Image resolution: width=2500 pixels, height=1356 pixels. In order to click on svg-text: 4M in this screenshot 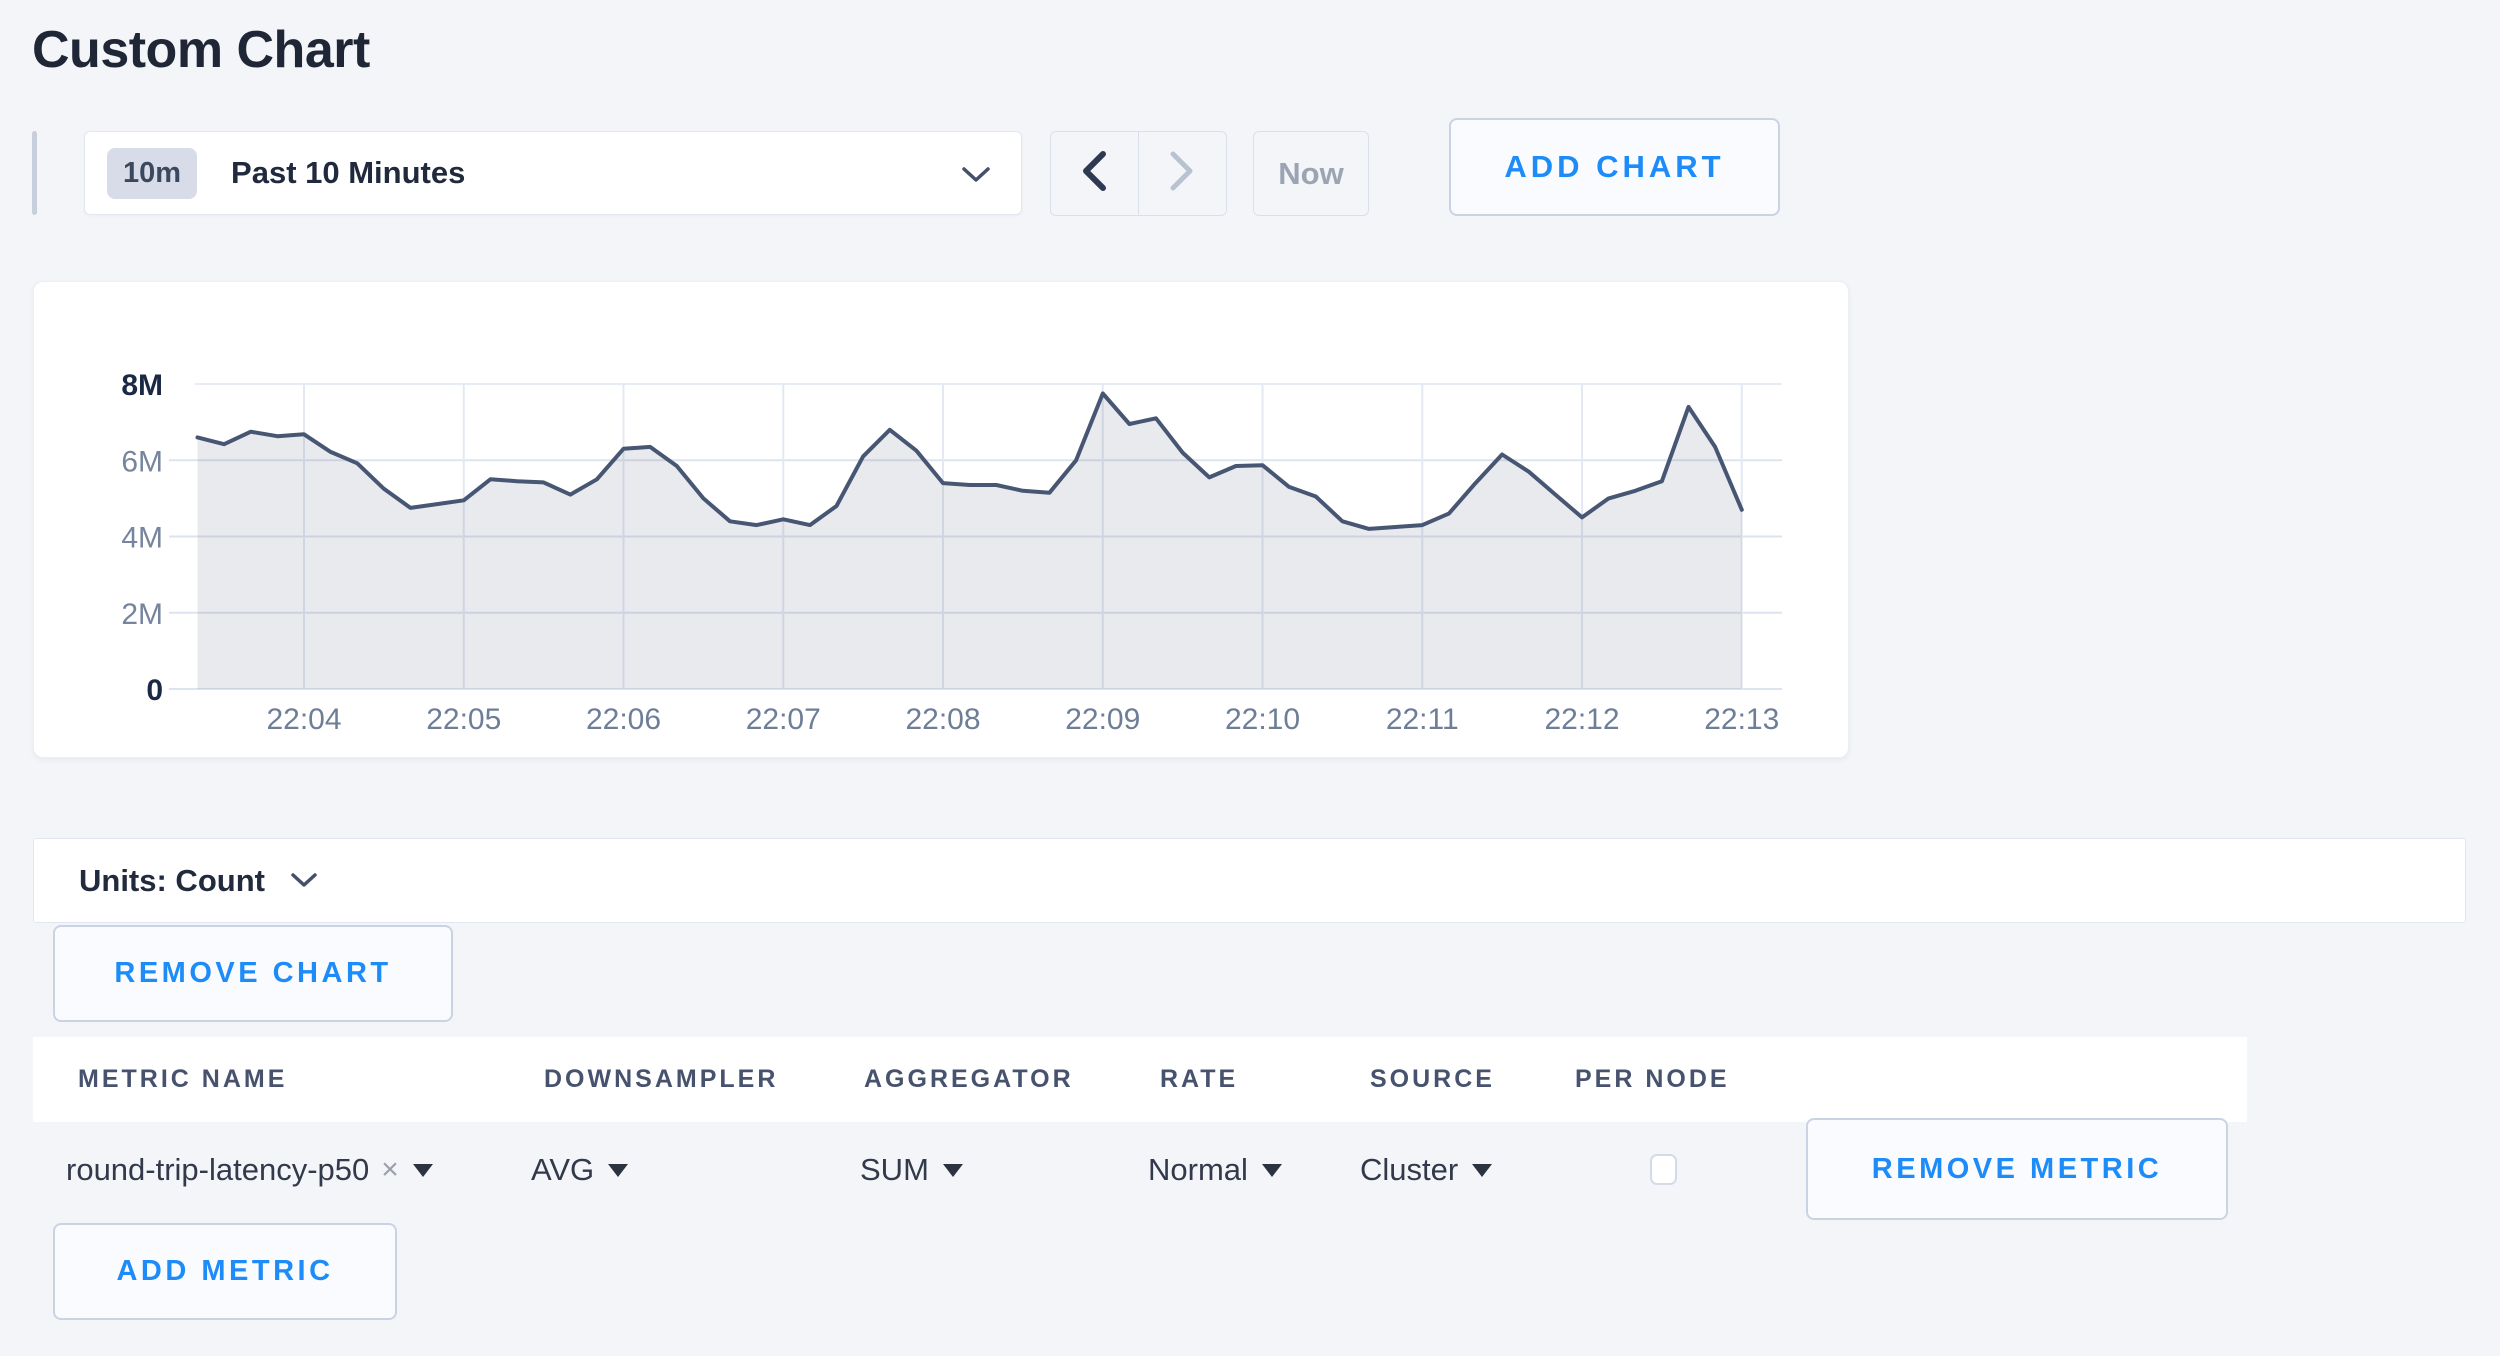, I will do `click(142, 538)`.